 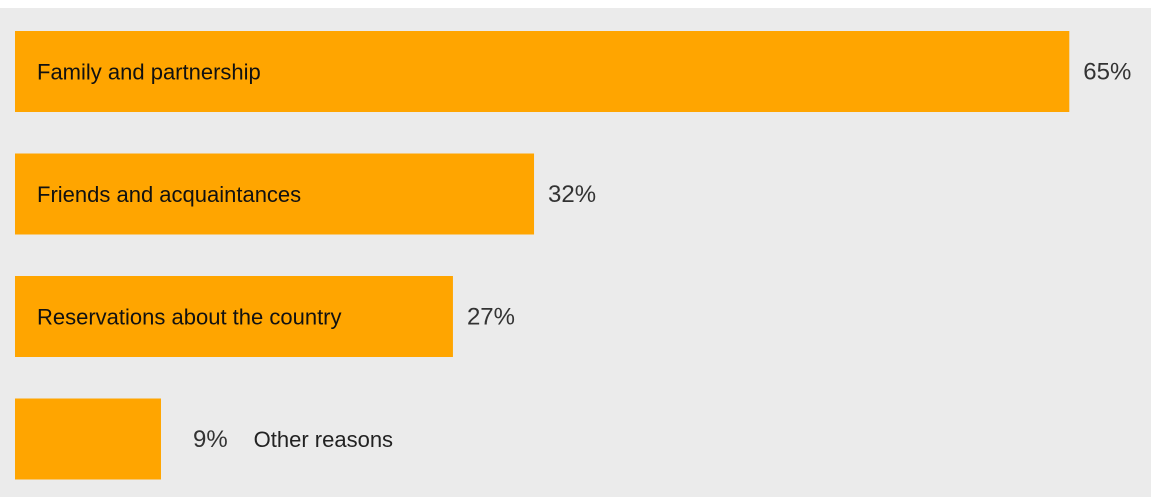 What do you see at coordinates (491, 317) in the screenshot?
I see `value-label-3: 27%` at bounding box center [491, 317].